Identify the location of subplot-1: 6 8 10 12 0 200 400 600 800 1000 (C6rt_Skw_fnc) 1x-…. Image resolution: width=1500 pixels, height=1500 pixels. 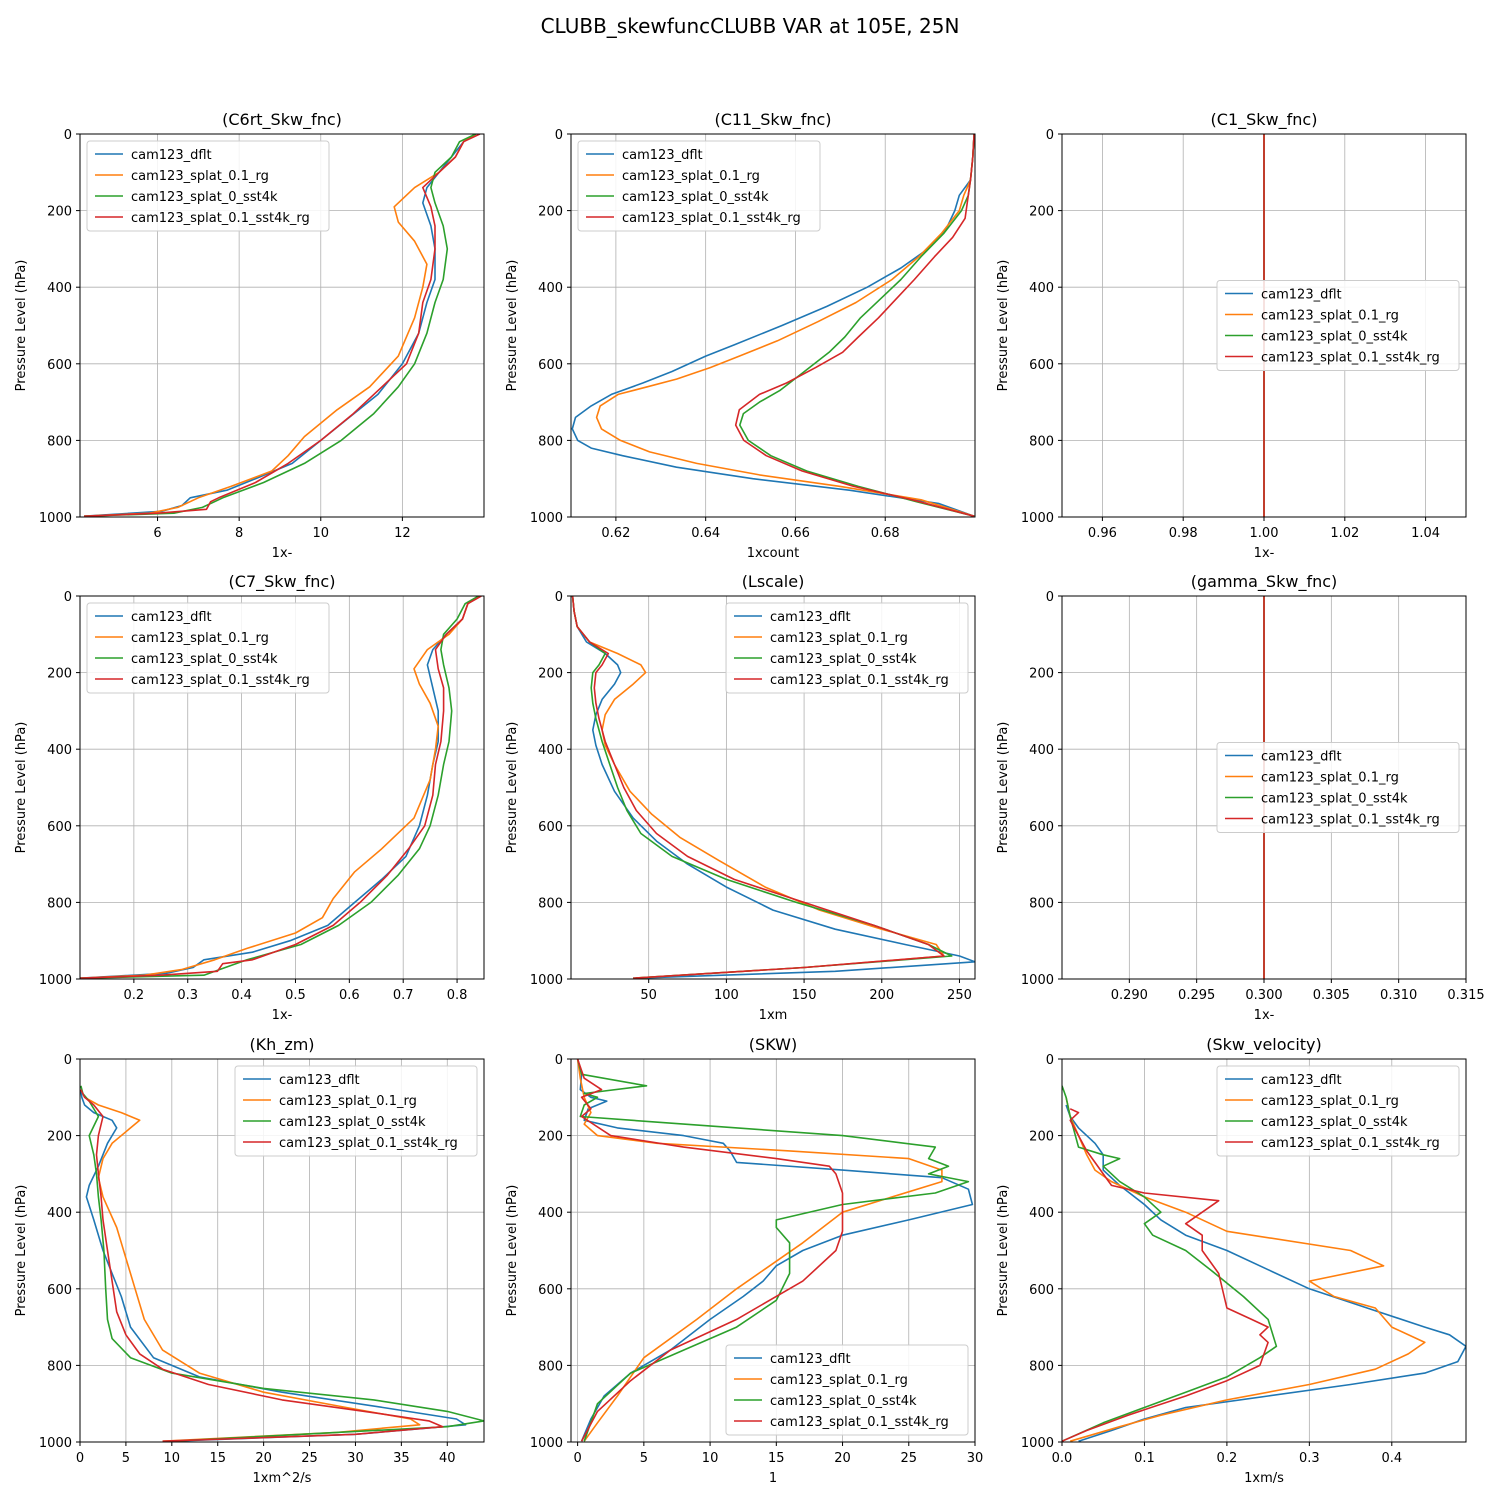
(249, 335).